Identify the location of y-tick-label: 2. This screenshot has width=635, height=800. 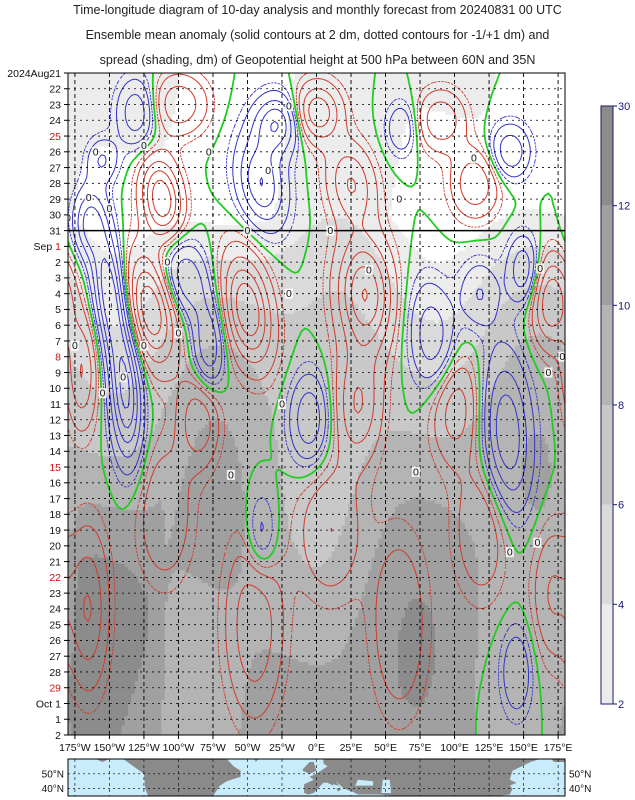
(58, 736).